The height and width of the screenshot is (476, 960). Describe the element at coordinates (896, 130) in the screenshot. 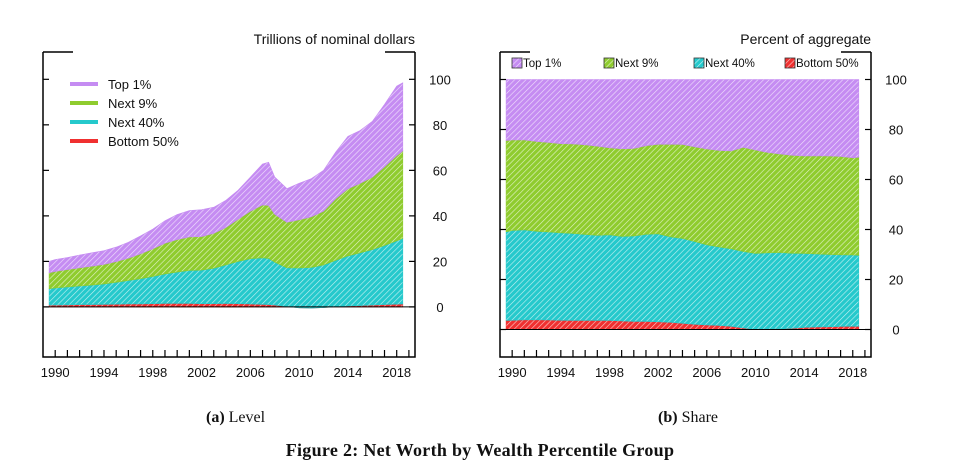

I see `share-y-tick-label: 80` at that location.